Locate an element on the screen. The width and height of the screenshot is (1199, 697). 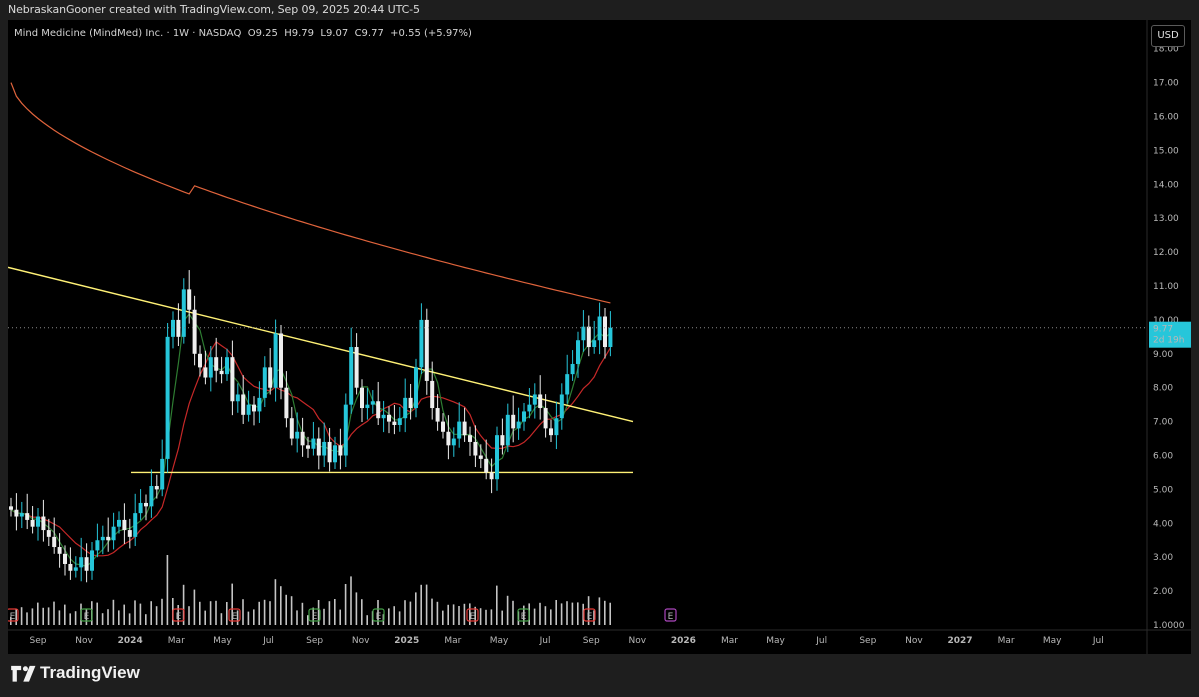
y-tick-label: 16.00 is located at coordinates (1166, 118).